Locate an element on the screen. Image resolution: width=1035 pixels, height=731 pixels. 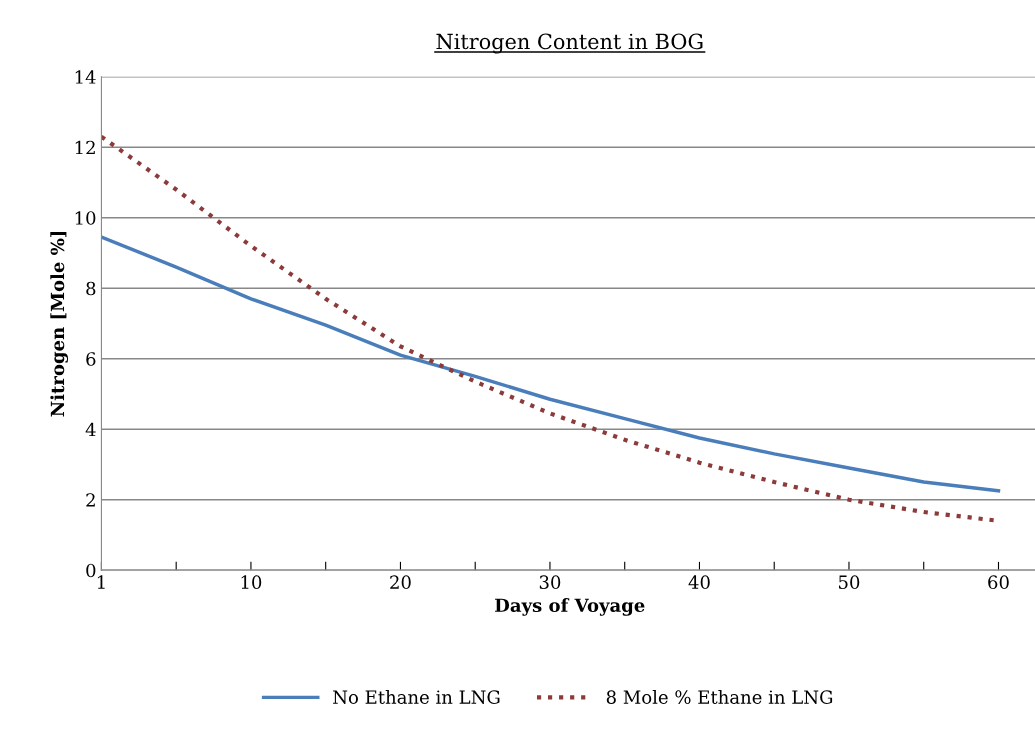
y-tick-label: 12 is located at coordinates (85, 147).